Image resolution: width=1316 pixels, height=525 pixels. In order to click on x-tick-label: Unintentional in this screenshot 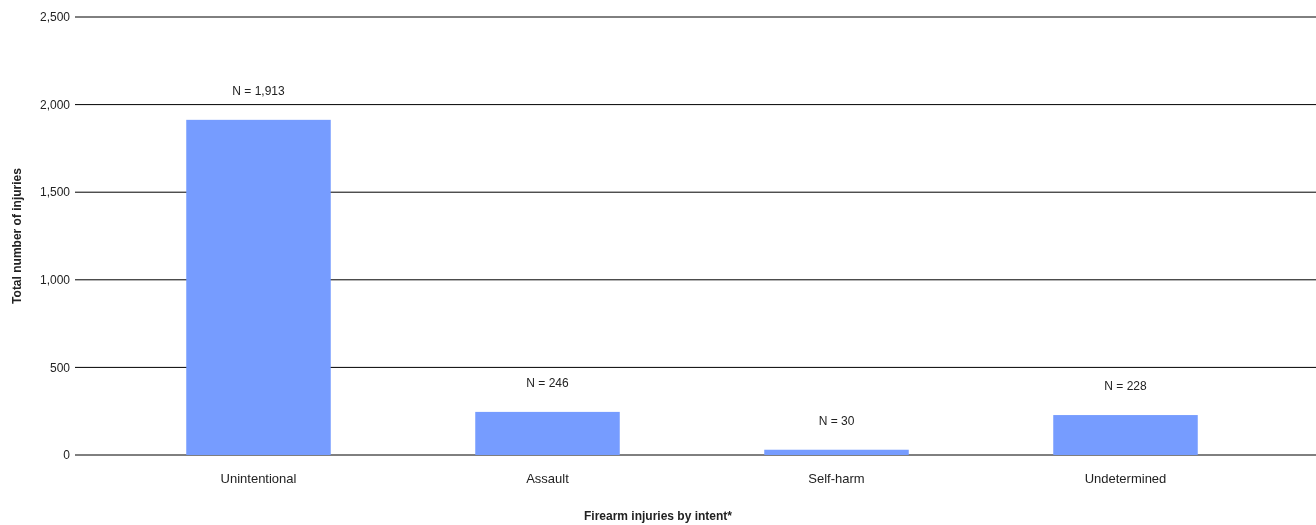, I will do `click(258, 478)`.